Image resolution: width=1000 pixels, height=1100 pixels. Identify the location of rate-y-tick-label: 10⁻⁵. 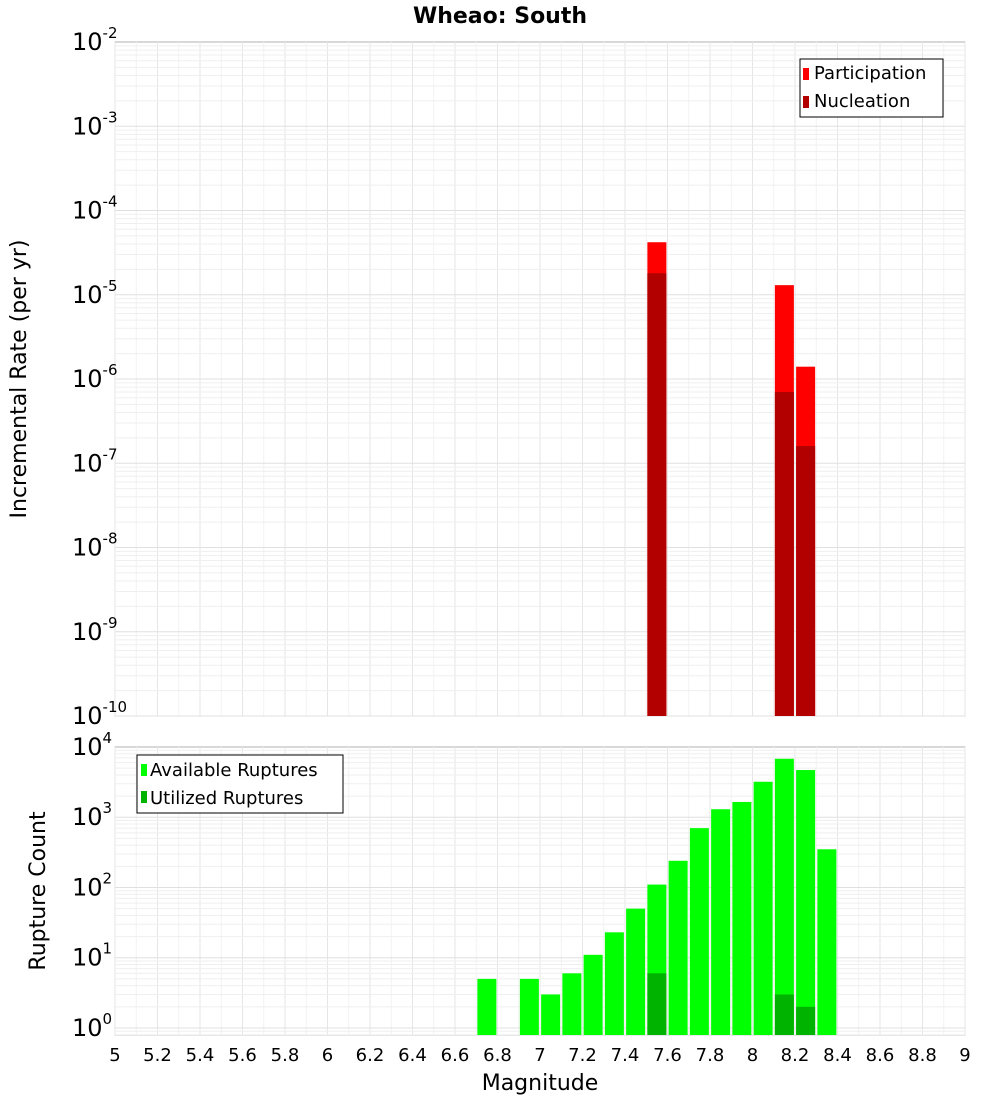
(95, 293).